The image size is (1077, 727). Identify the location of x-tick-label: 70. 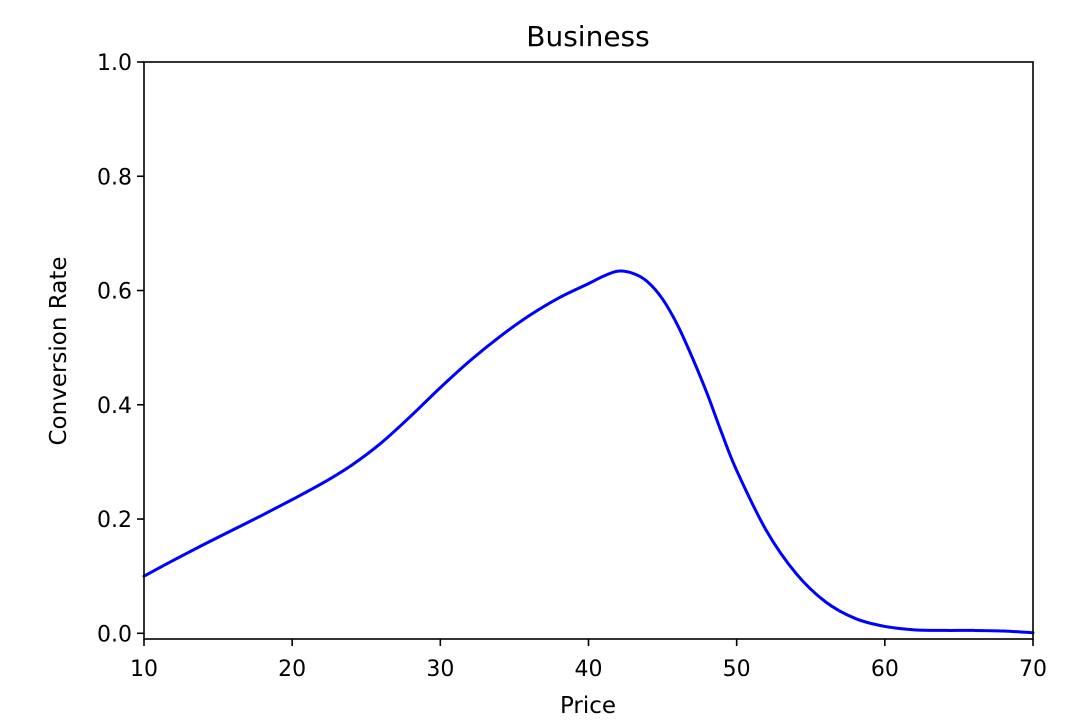
(1033, 669).